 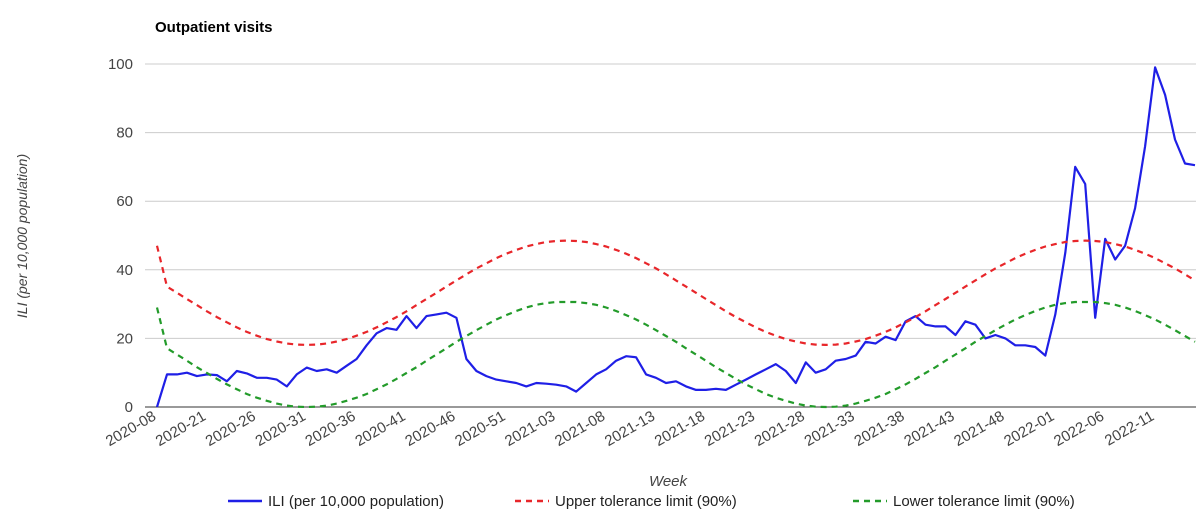 I want to click on legend-label: ILI (per 10,000 population), so click(x=356, y=501).